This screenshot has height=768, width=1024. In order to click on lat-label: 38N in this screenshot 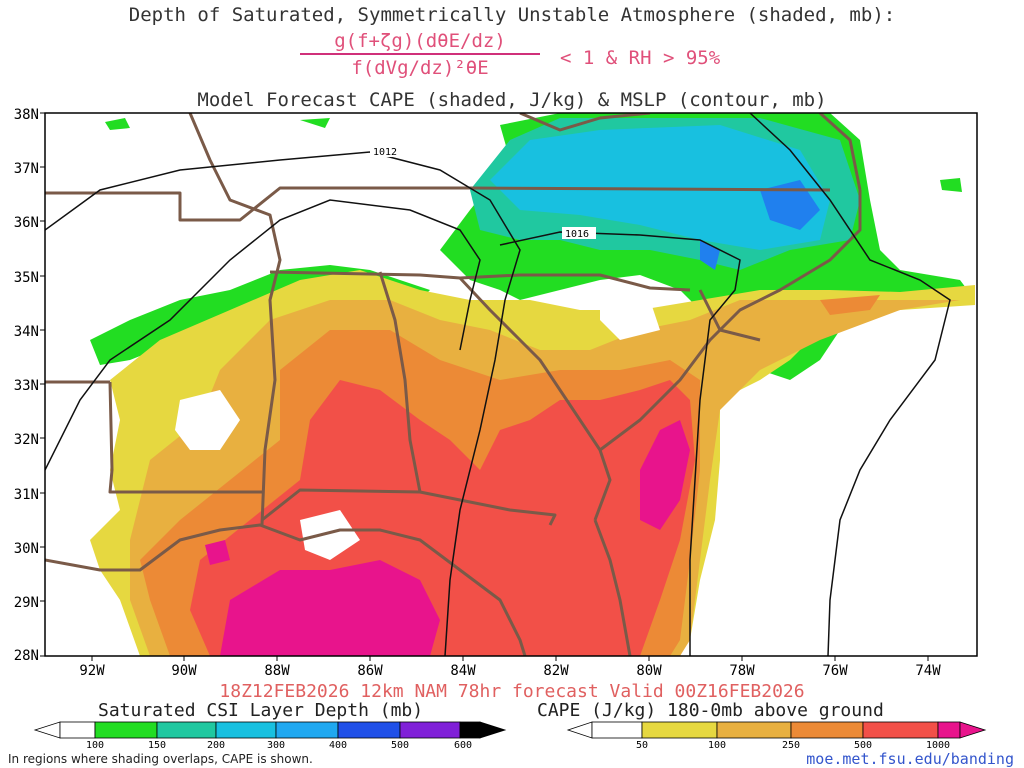, I will do `click(26, 115)`.